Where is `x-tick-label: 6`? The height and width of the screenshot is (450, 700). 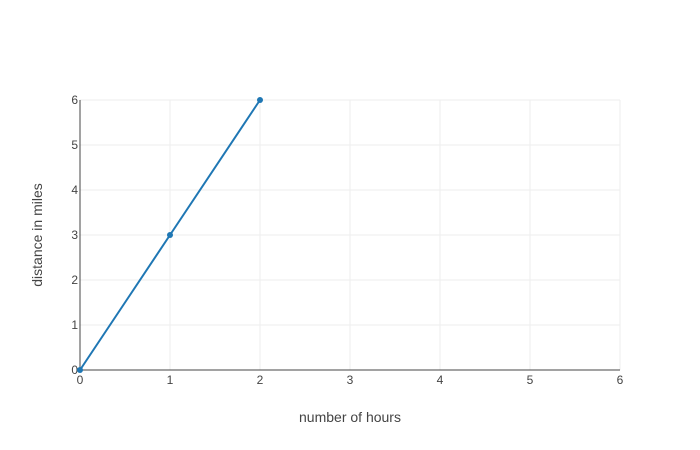 x-tick-label: 6 is located at coordinates (620, 380).